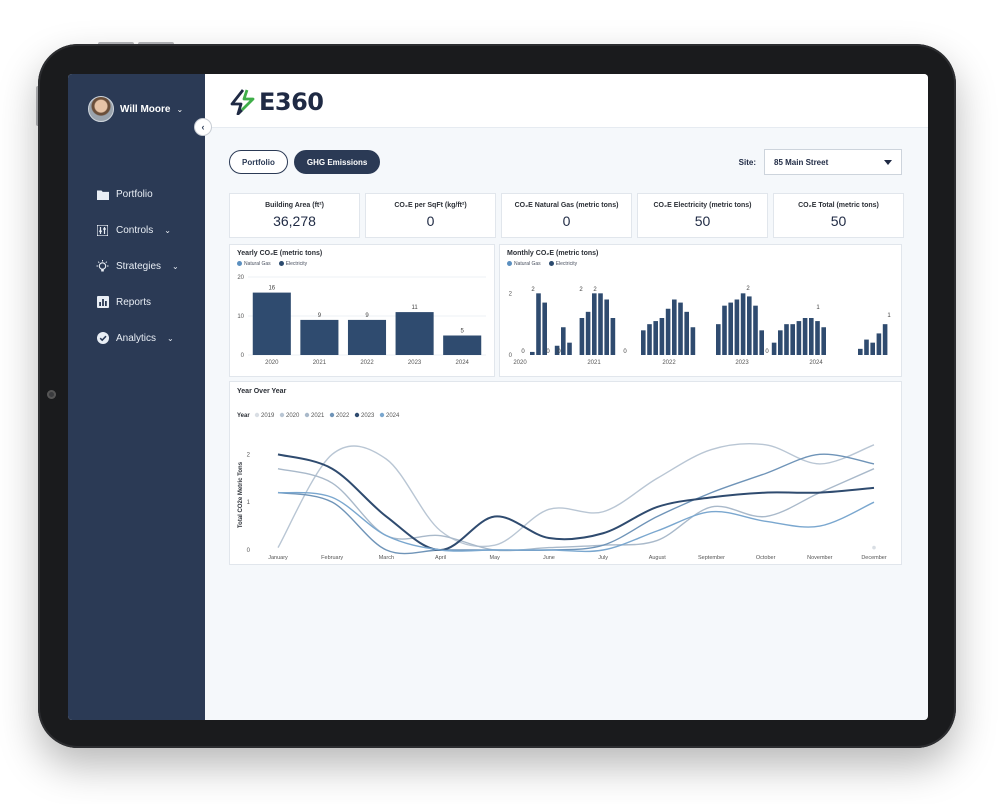 The height and width of the screenshot is (804, 1000). I want to click on sidebar-item-reports: Reports, so click(137, 302).